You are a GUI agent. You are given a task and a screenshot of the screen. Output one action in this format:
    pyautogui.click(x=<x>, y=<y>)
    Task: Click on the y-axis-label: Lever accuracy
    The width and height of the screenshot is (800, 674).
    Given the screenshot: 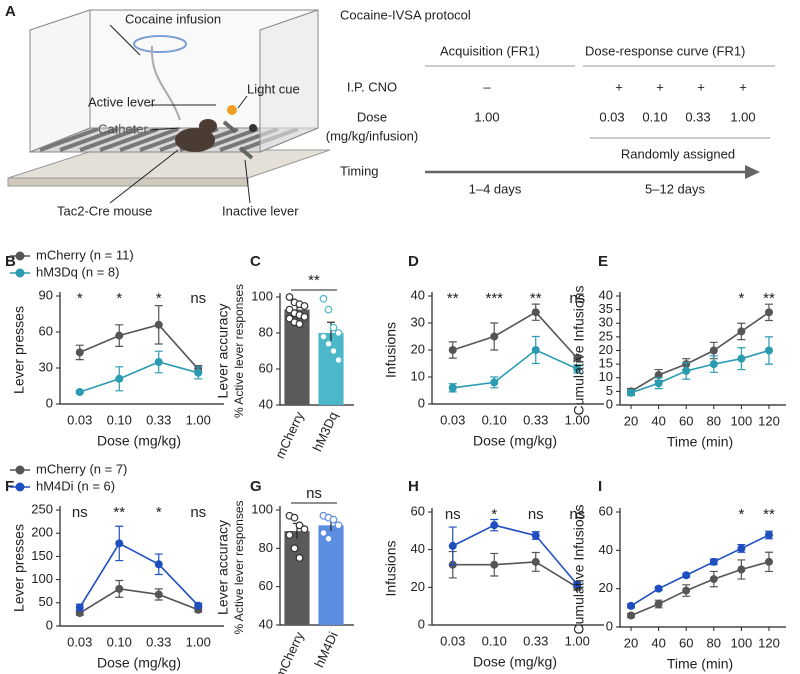 What is the action you would take?
    pyautogui.click(x=223, y=351)
    